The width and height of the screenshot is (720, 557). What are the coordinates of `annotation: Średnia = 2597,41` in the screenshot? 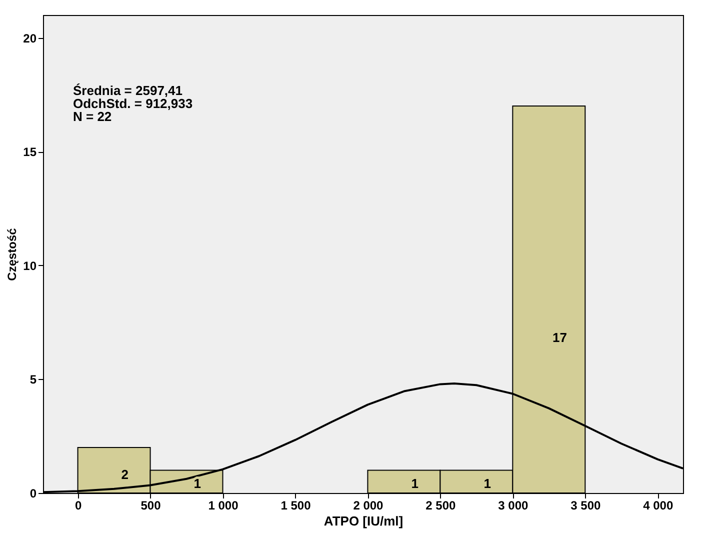 It's located at (127, 90).